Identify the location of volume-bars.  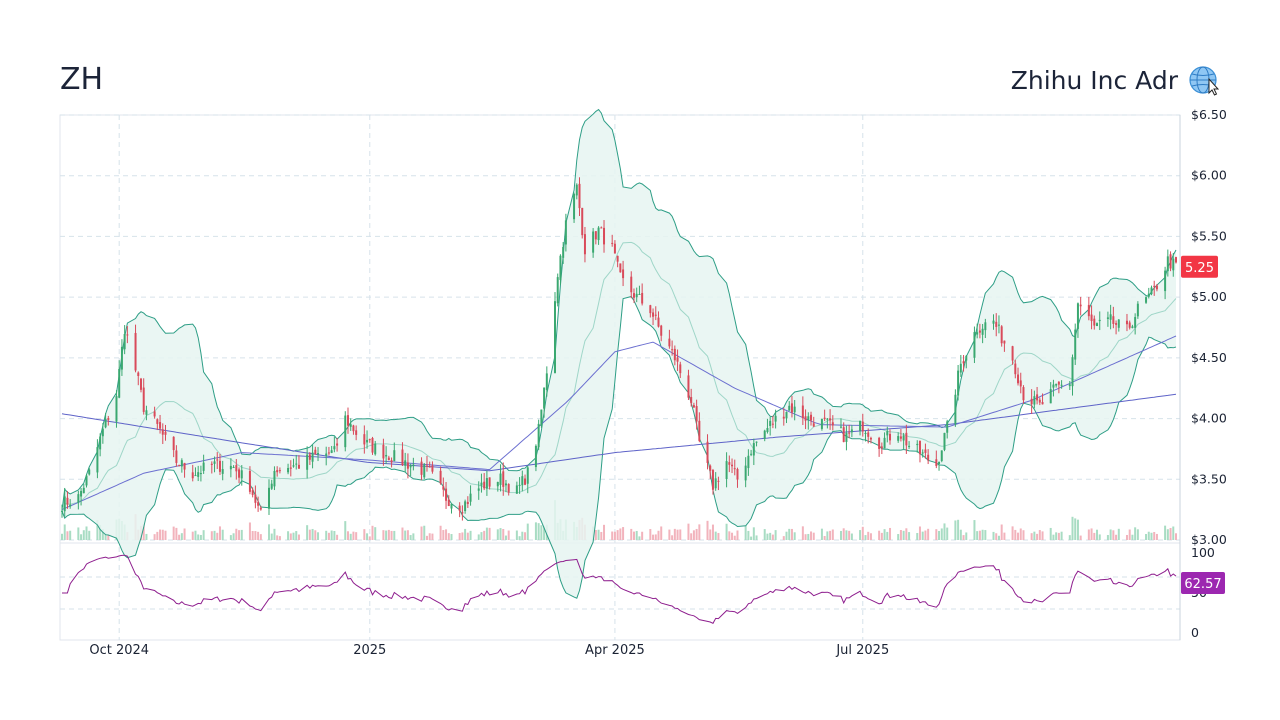
(619, 520).